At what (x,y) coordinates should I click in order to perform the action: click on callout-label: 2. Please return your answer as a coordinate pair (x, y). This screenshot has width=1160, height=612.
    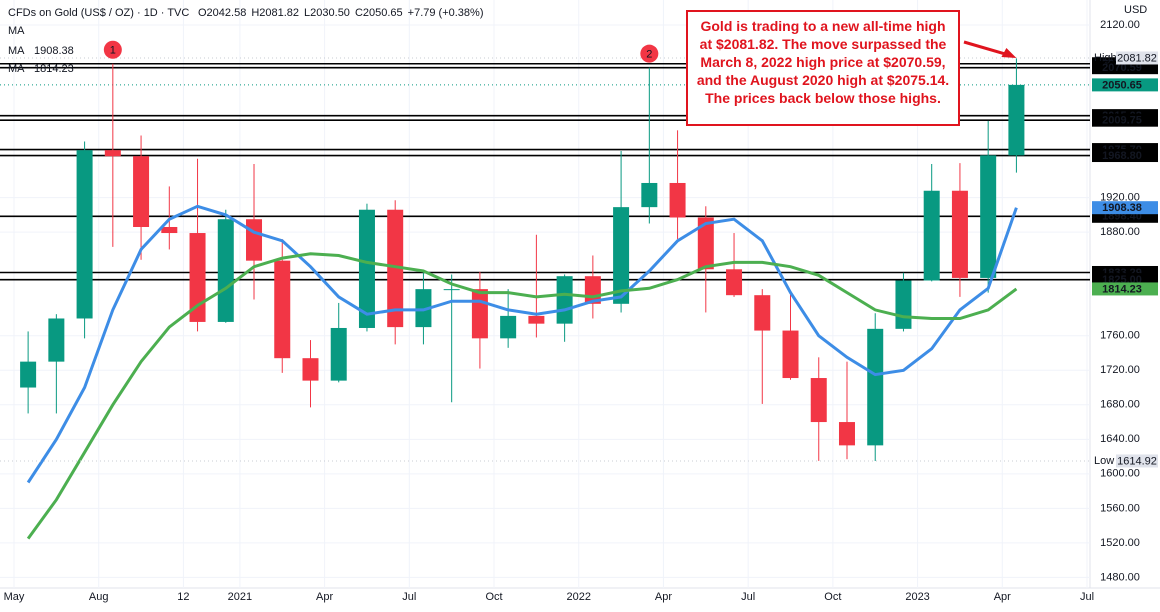
    Looking at the image, I should click on (649, 55).